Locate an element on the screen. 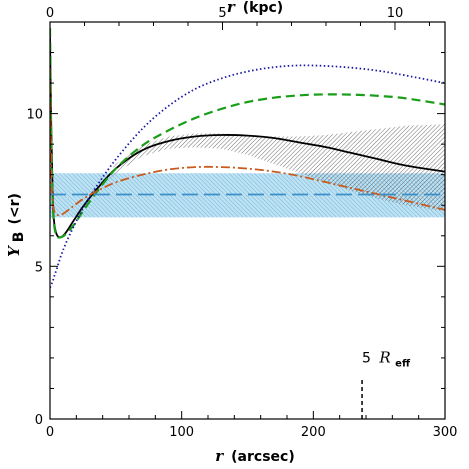 Image resolution: width=469 pixels, height=469 pixels. y-tick-label: 0 is located at coordinates (39, 420).